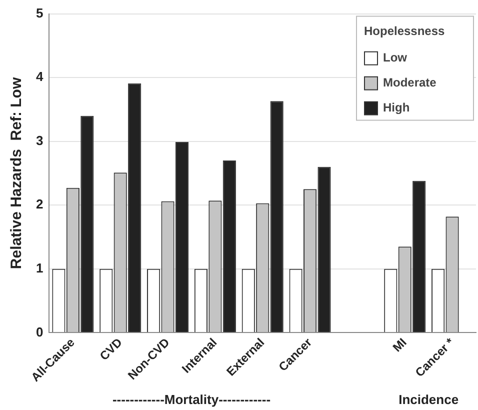  What do you see at coordinates (191, 400) in the screenshot?
I see `text: ------------Mortality------------` at bounding box center [191, 400].